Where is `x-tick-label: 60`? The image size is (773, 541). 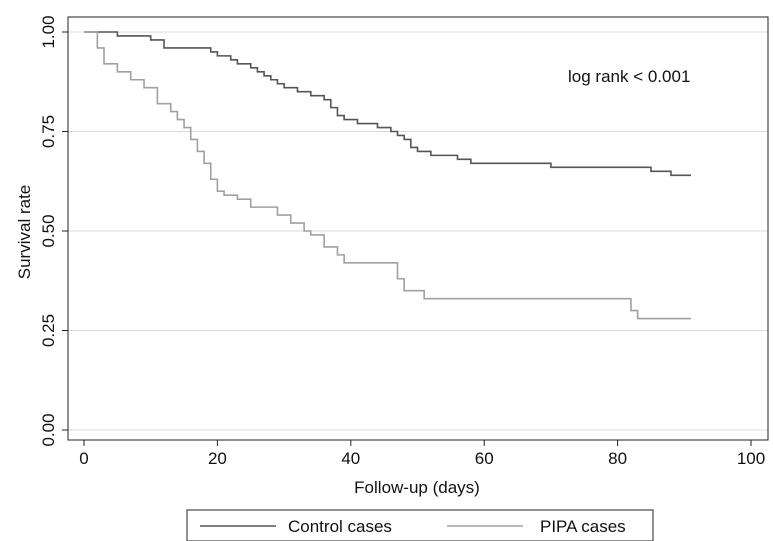
x-tick-label: 60 is located at coordinates (484, 458).